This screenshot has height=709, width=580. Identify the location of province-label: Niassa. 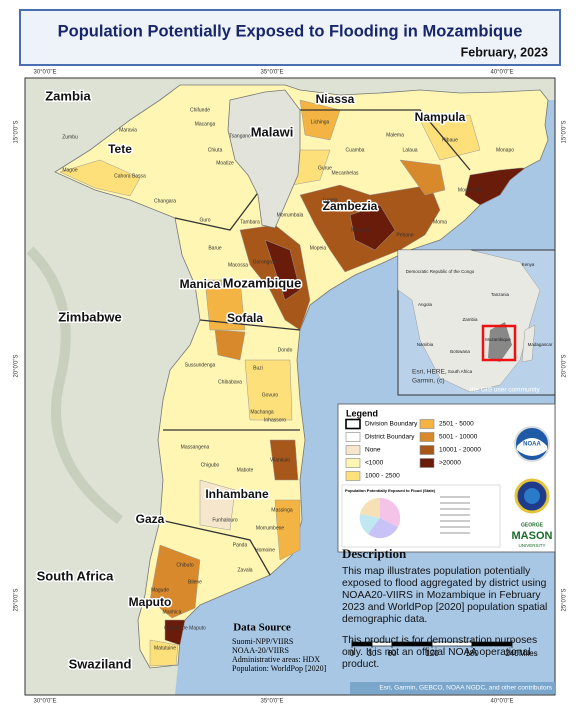
(335, 99).